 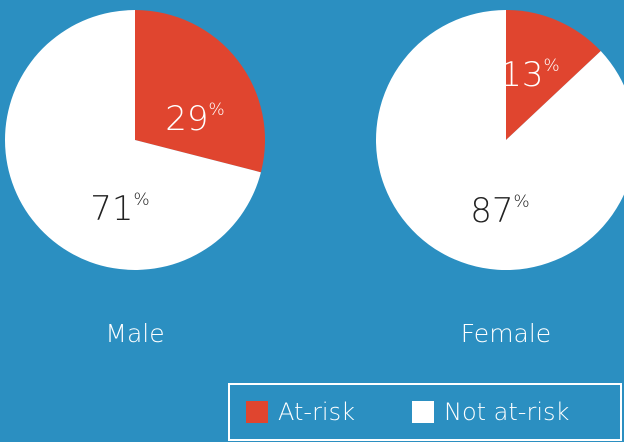 I want to click on pie-title: Male, so click(x=134, y=333).